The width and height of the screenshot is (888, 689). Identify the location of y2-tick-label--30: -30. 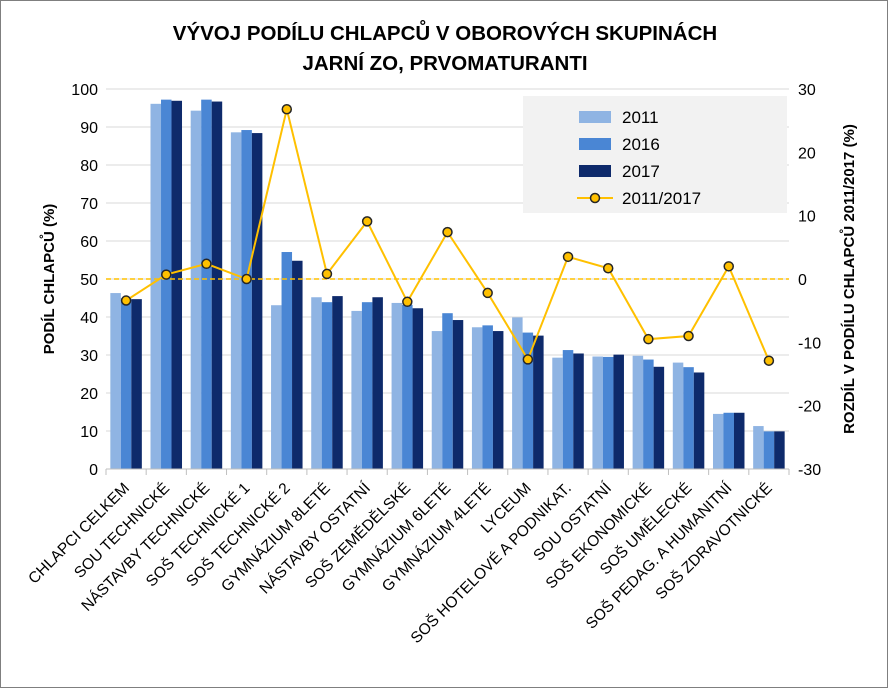
(809, 470).